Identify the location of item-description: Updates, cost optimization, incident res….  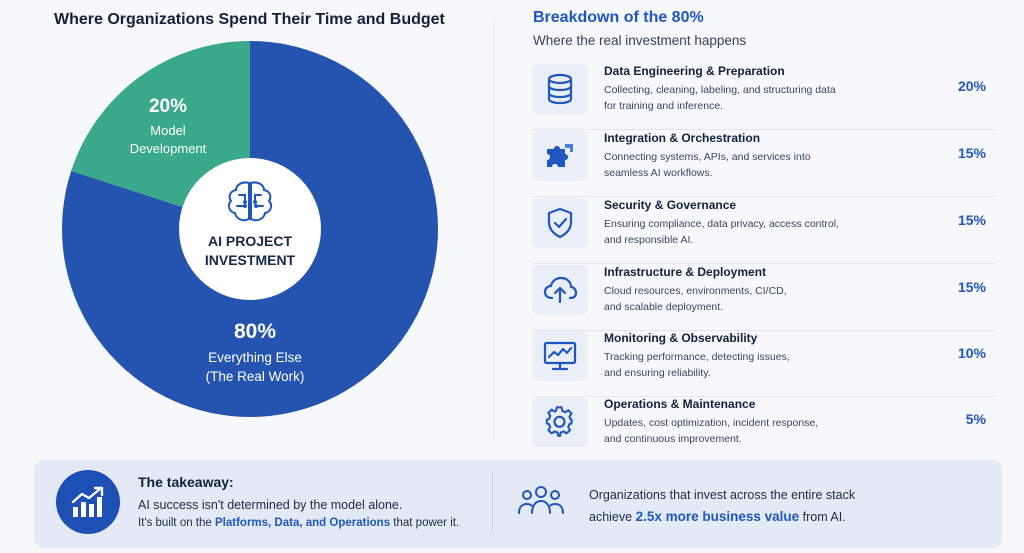
(734, 431).